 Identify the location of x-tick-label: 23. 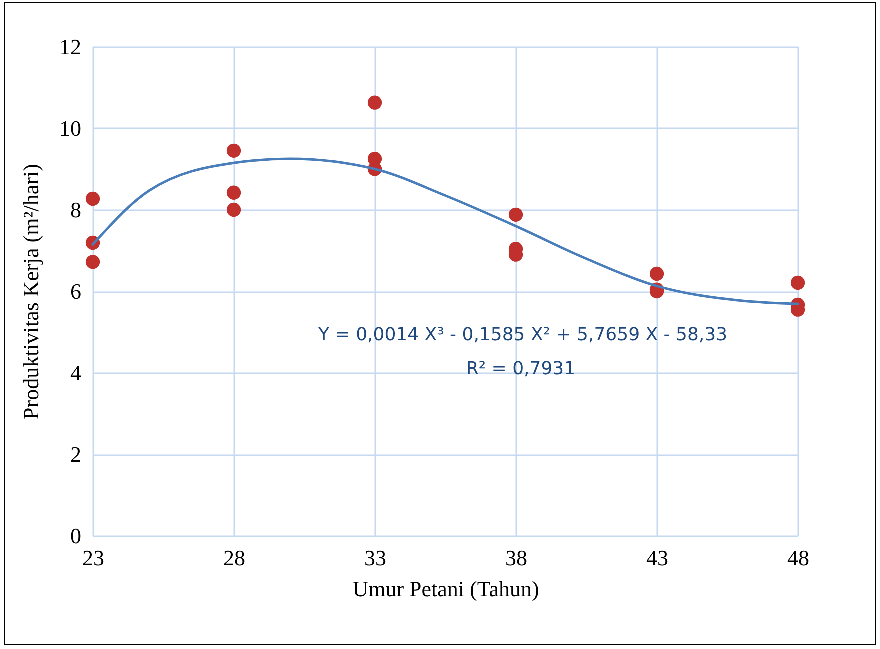
(93, 558).